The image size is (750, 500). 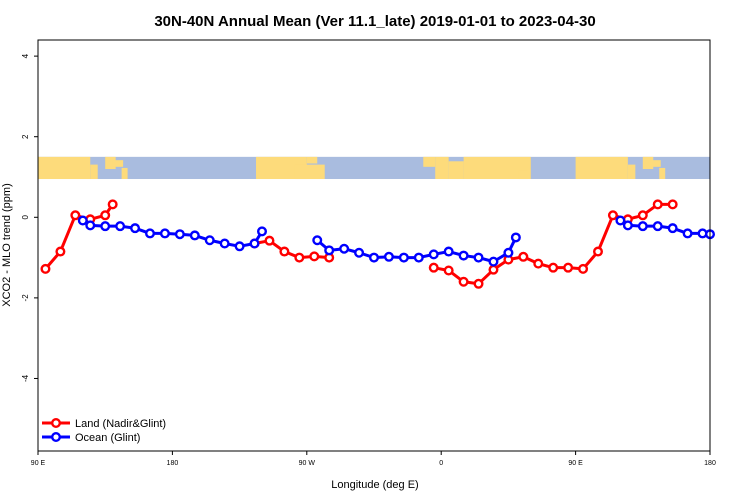 What do you see at coordinates (25, 378) in the screenshot?
I see `y-tick-label-4: -4` at bounding box center [25, 378].